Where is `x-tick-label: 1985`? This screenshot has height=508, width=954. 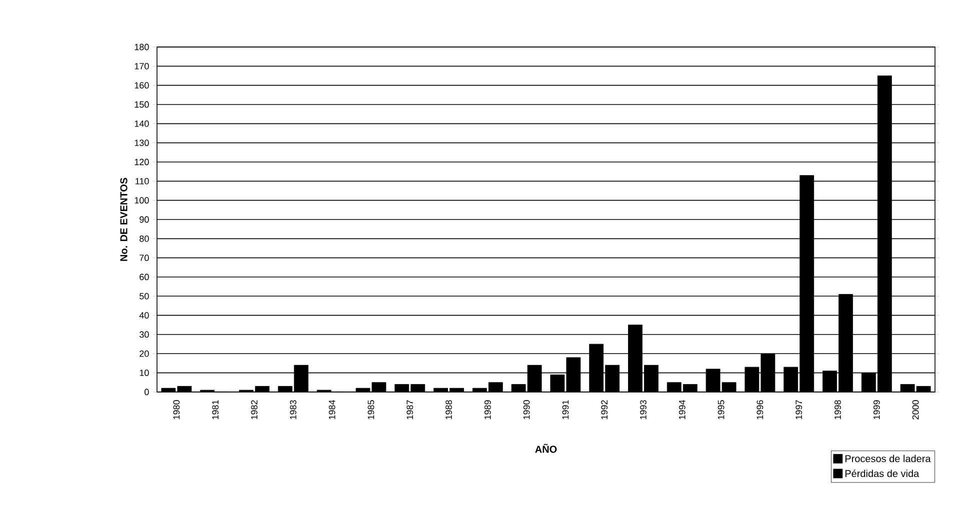 x-tick-label: 1985 is located at coordinates (371, 410).